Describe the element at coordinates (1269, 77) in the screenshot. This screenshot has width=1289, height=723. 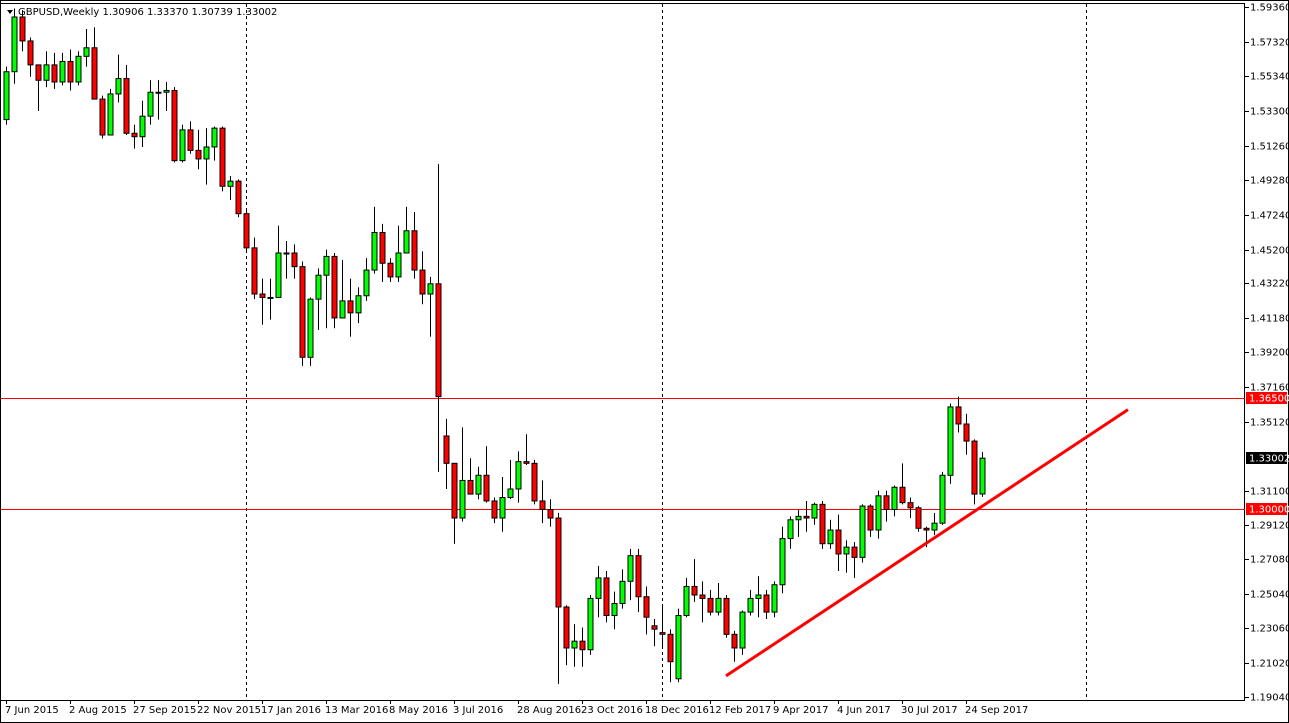
I see `y-tick-label: 1.55340` at that location.